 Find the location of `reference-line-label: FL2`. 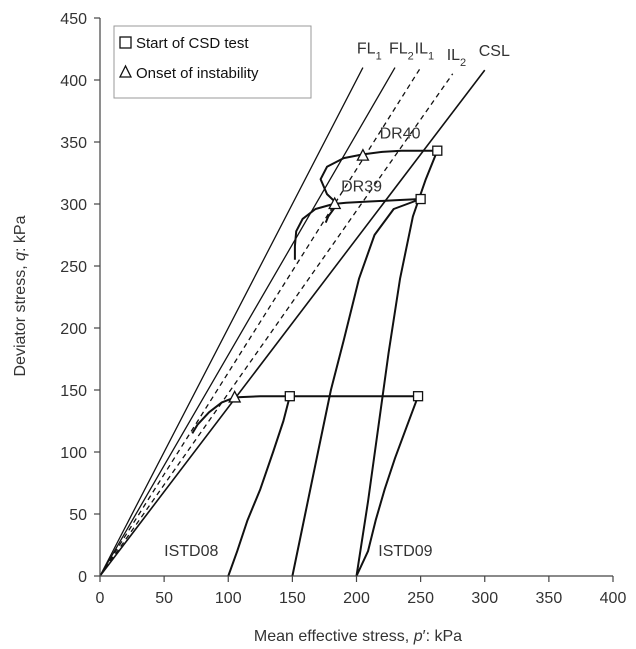

reference-line-label: FL2 is located at coordinates (401, 52).